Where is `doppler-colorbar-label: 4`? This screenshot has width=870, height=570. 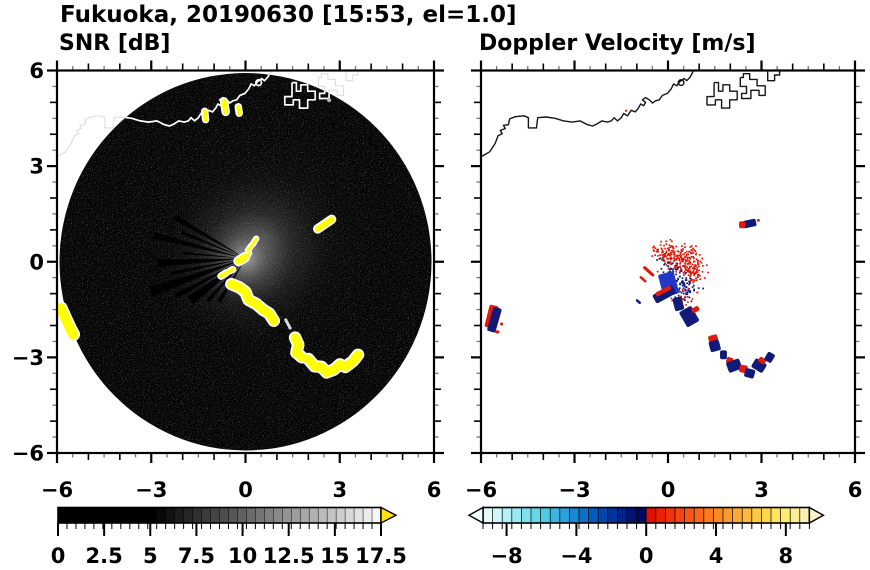
doppler-colorbar-label: 4 is located at coordinates (716, 556).